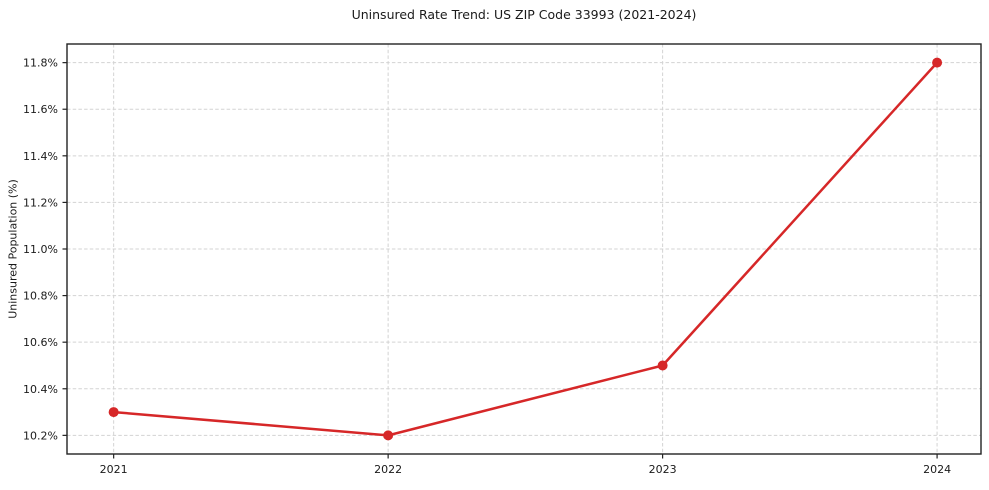  Describe the element at coordinates (114, 469) in the screenshot. I see `x-tick-label: 2021` at that location.